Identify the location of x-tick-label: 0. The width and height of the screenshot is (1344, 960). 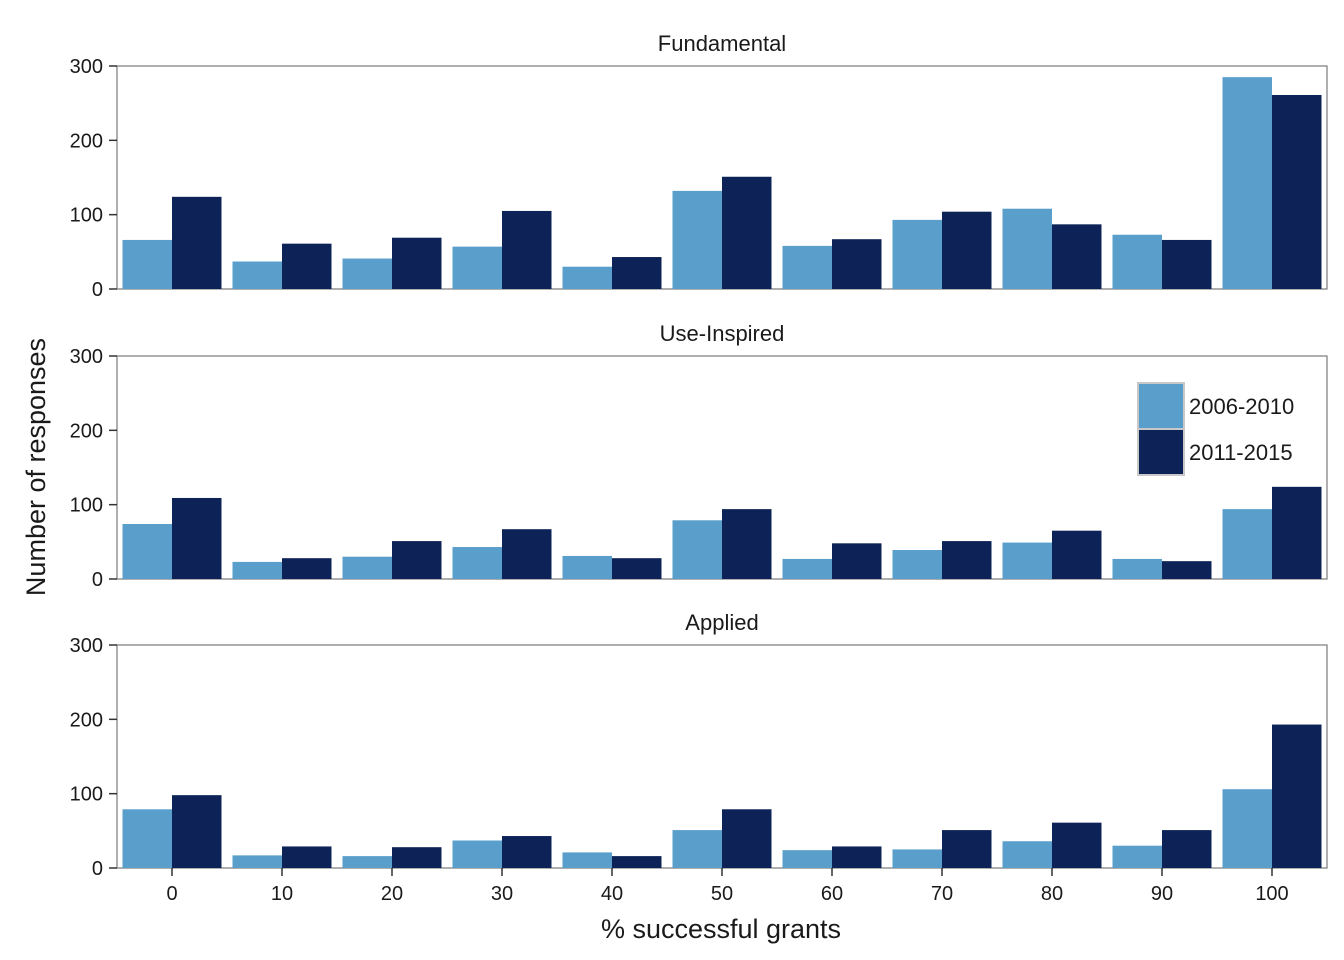
(171, 894).